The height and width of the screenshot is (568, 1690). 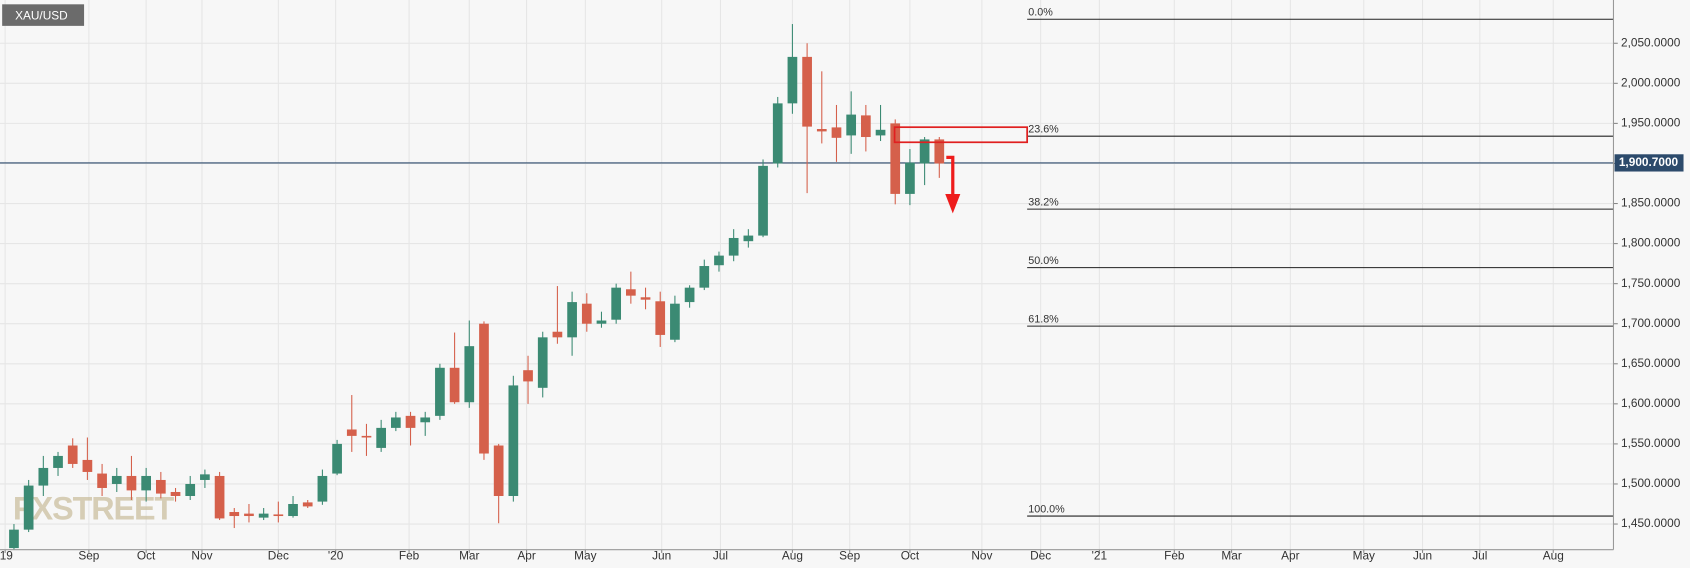 What do you see at coordinates (1651, 323) in the screenshot?
I see `y-tick-label: 1,700.0000` at bounding box center [1651, 323].